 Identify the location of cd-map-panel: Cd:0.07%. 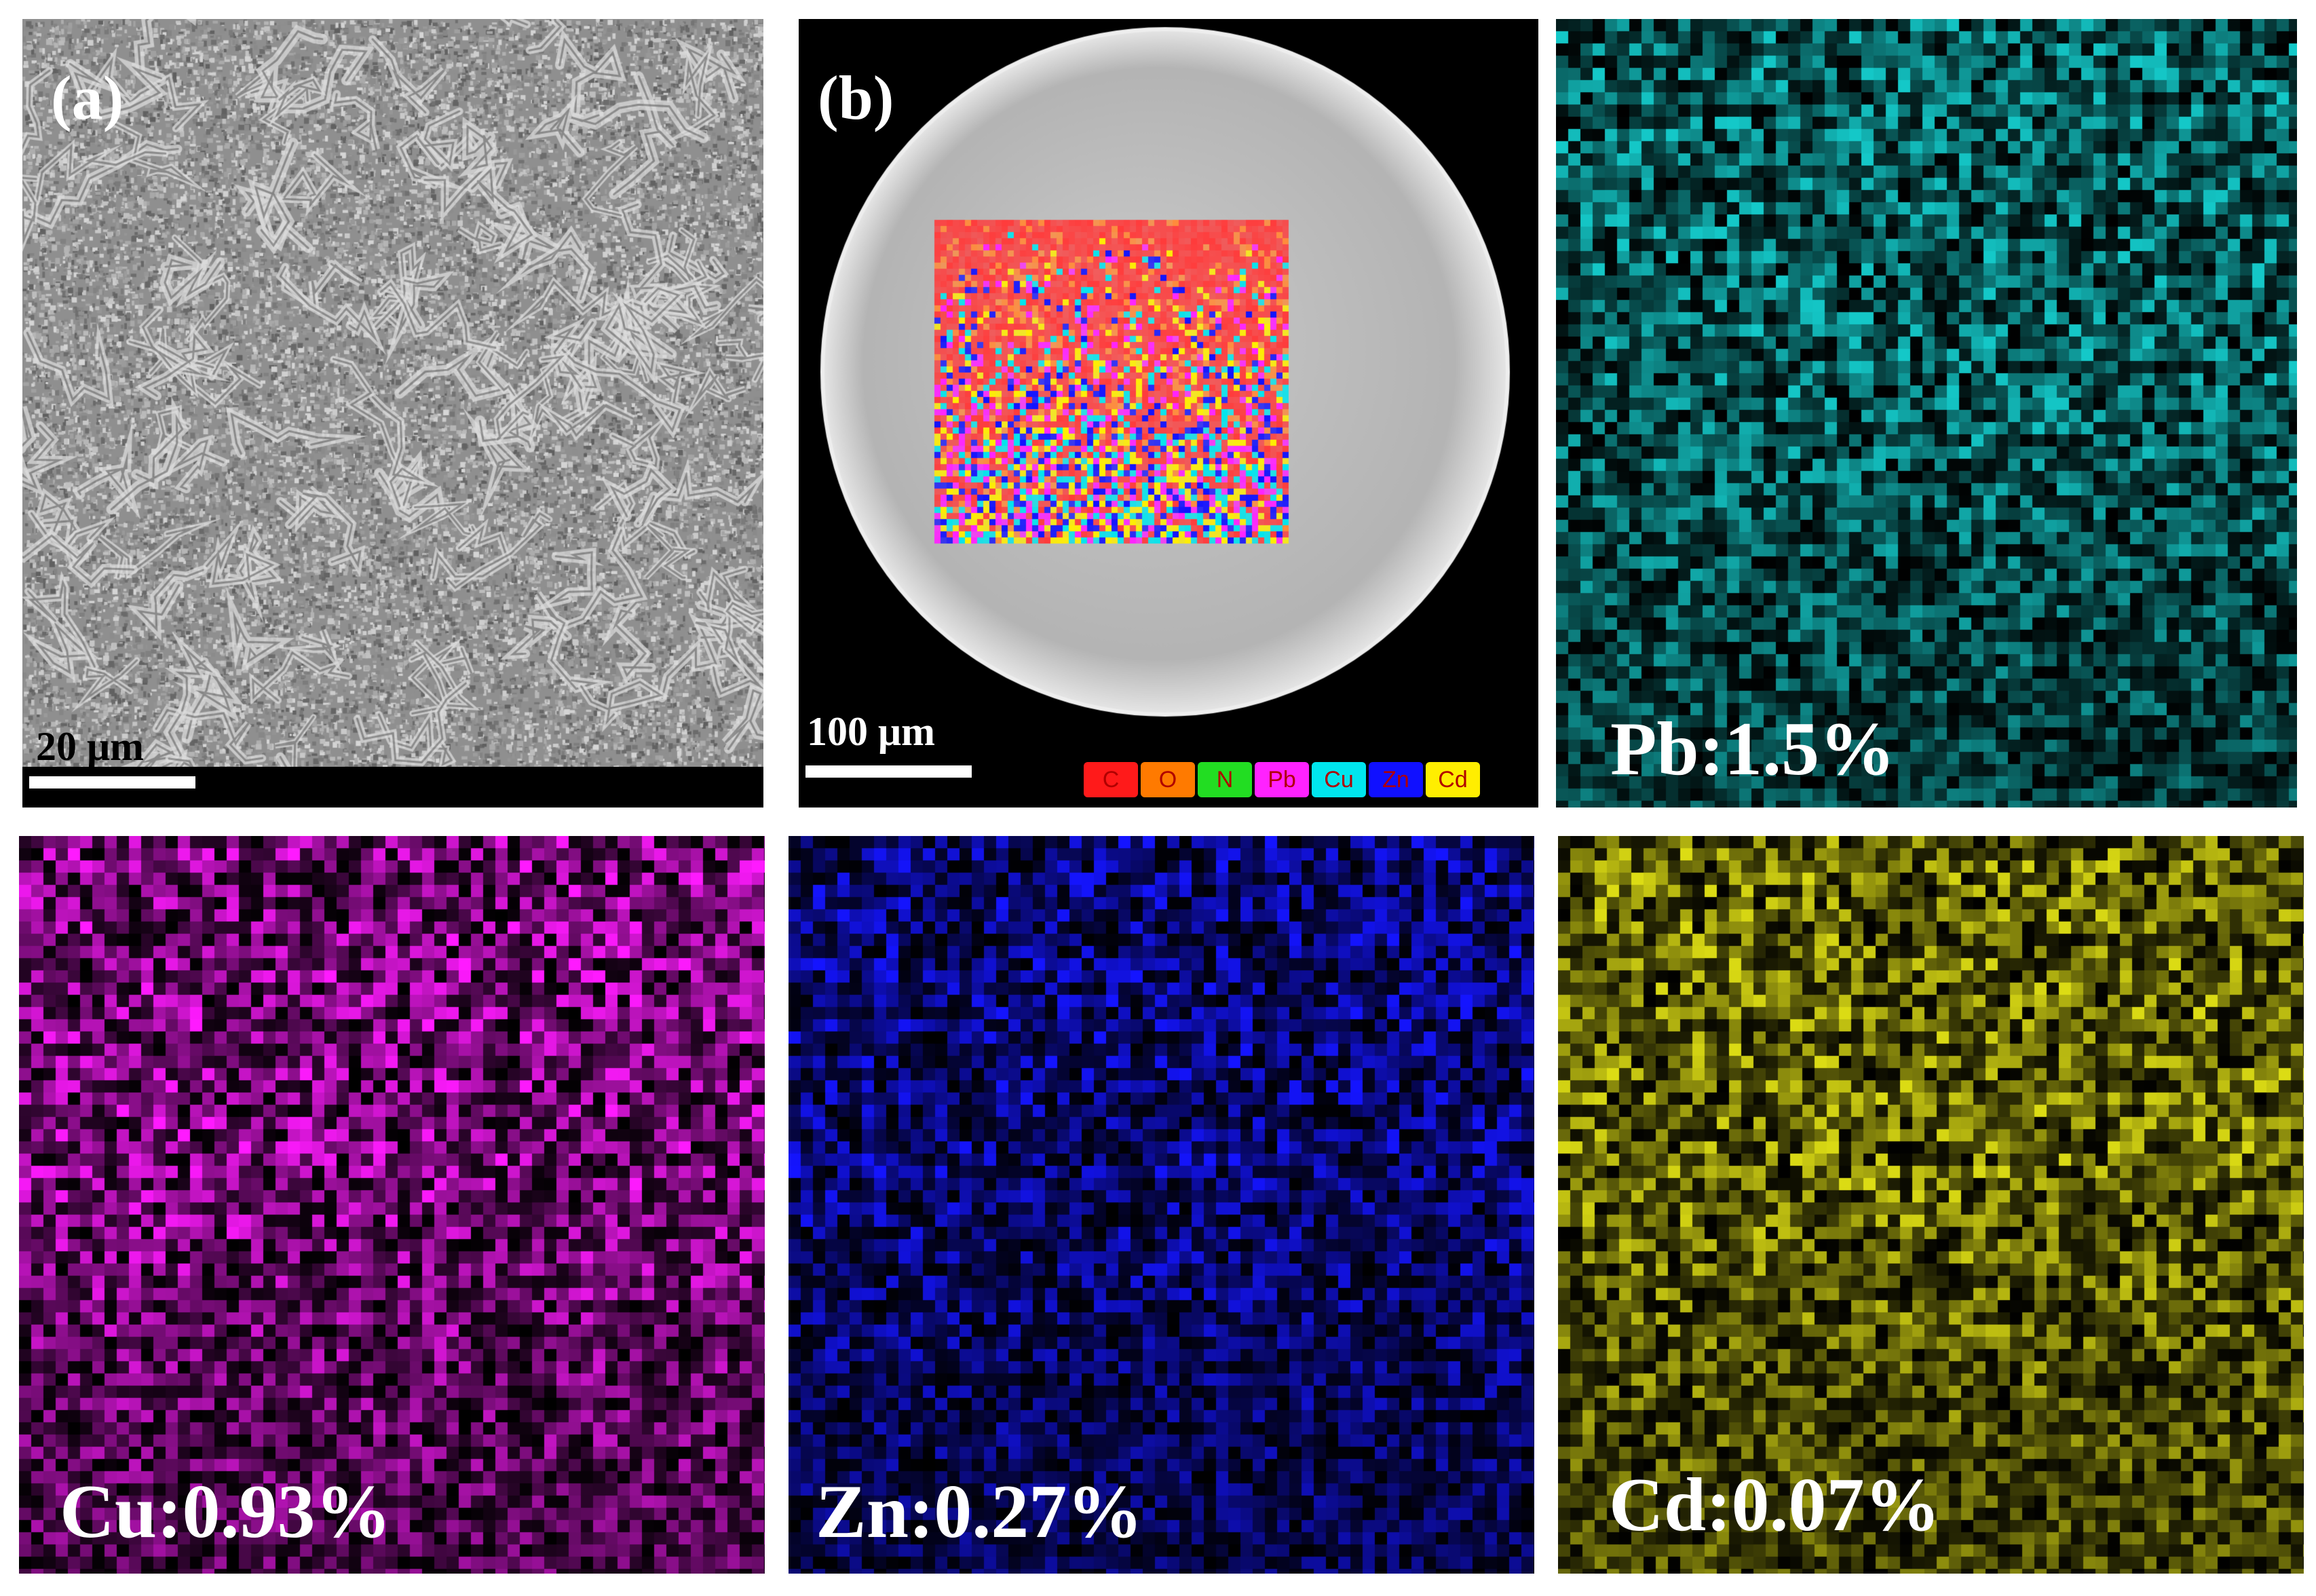
(1931, 1205).